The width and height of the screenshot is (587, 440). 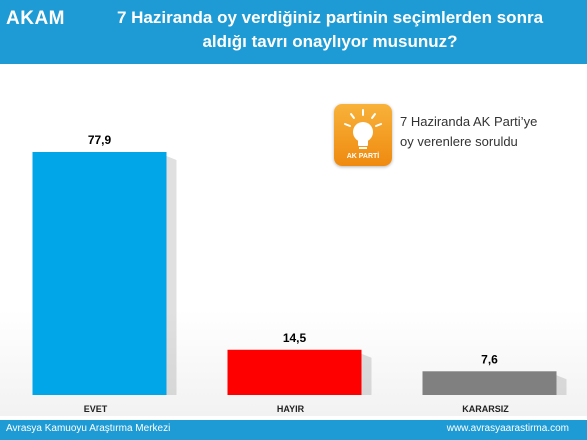 I want to click on data-label-kararsiz: 7,6, so click(x=489, y=359).